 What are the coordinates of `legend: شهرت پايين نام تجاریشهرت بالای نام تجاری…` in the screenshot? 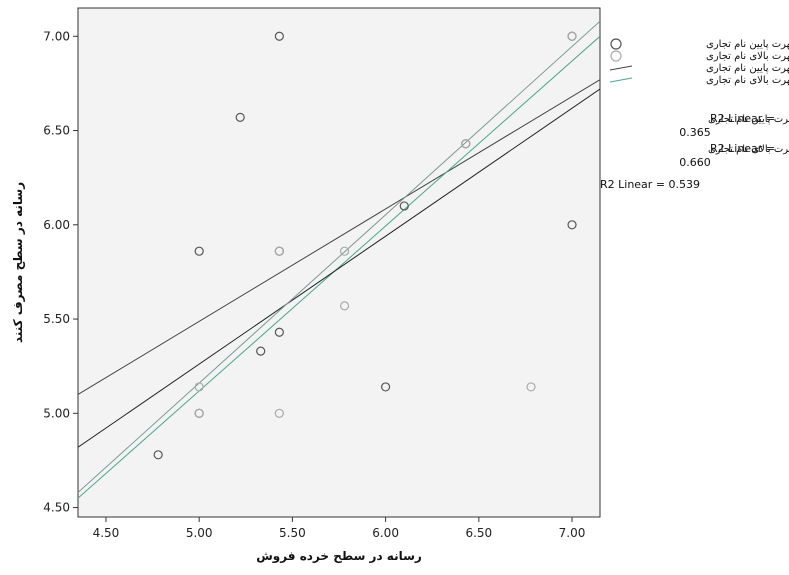 It's located at (699, 62).